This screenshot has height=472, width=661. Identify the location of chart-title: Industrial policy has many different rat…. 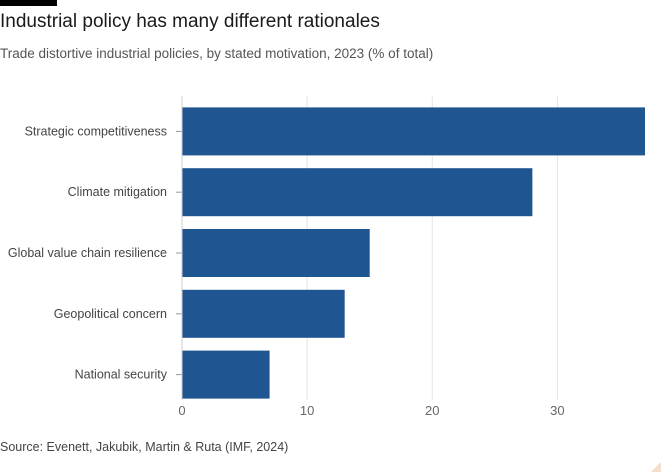
(190, 21).